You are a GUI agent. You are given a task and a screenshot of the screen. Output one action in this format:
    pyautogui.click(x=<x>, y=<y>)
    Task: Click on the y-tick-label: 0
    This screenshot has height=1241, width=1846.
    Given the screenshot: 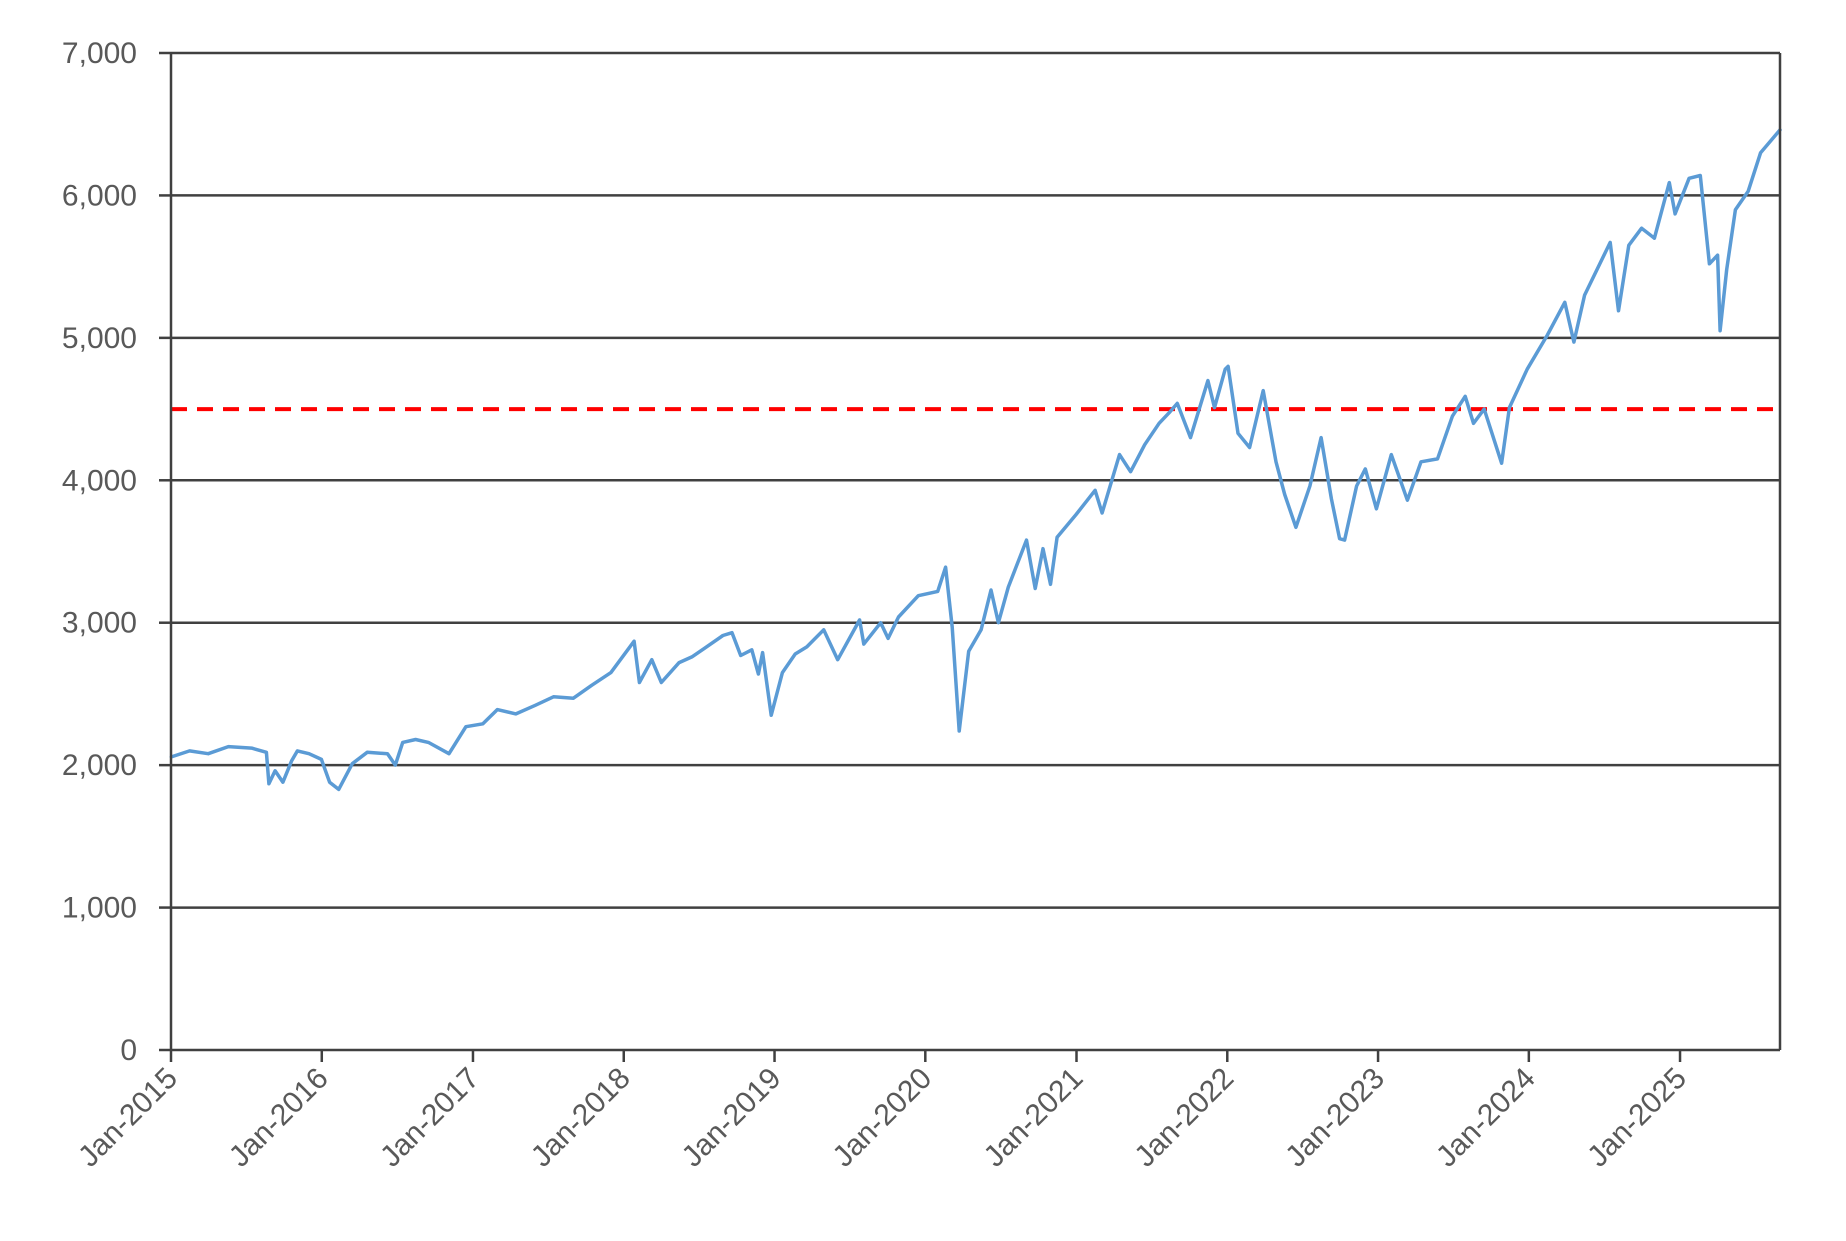 What is the action you would take?
    pyautogui.click(x=128, y=1050)
    